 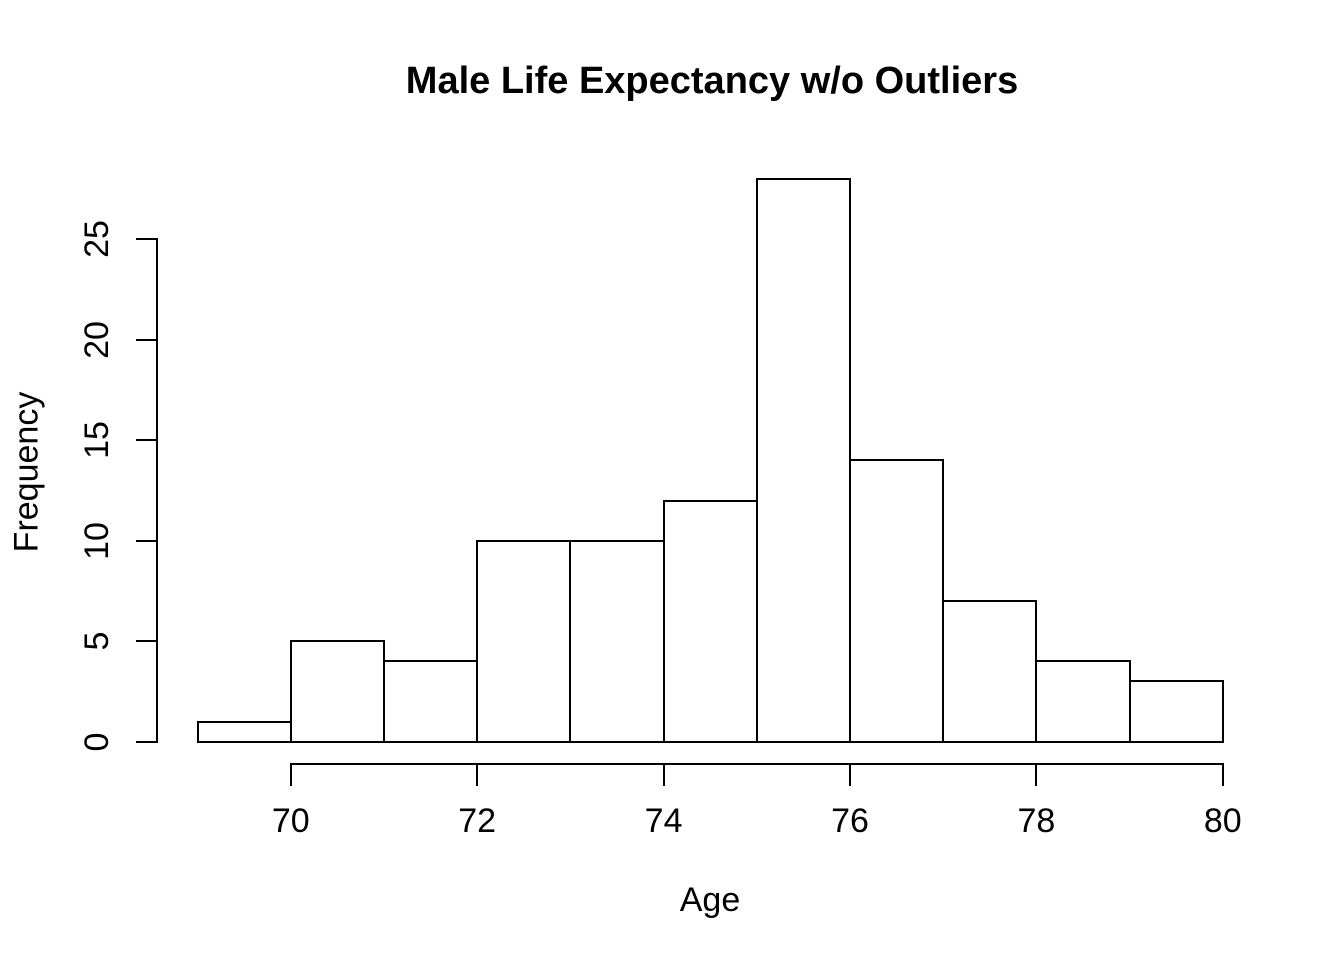 What do you see at coordinates (290, 821) in the screenshot?
I see `x-tick-label: 70` at bounding box center [290, 821].